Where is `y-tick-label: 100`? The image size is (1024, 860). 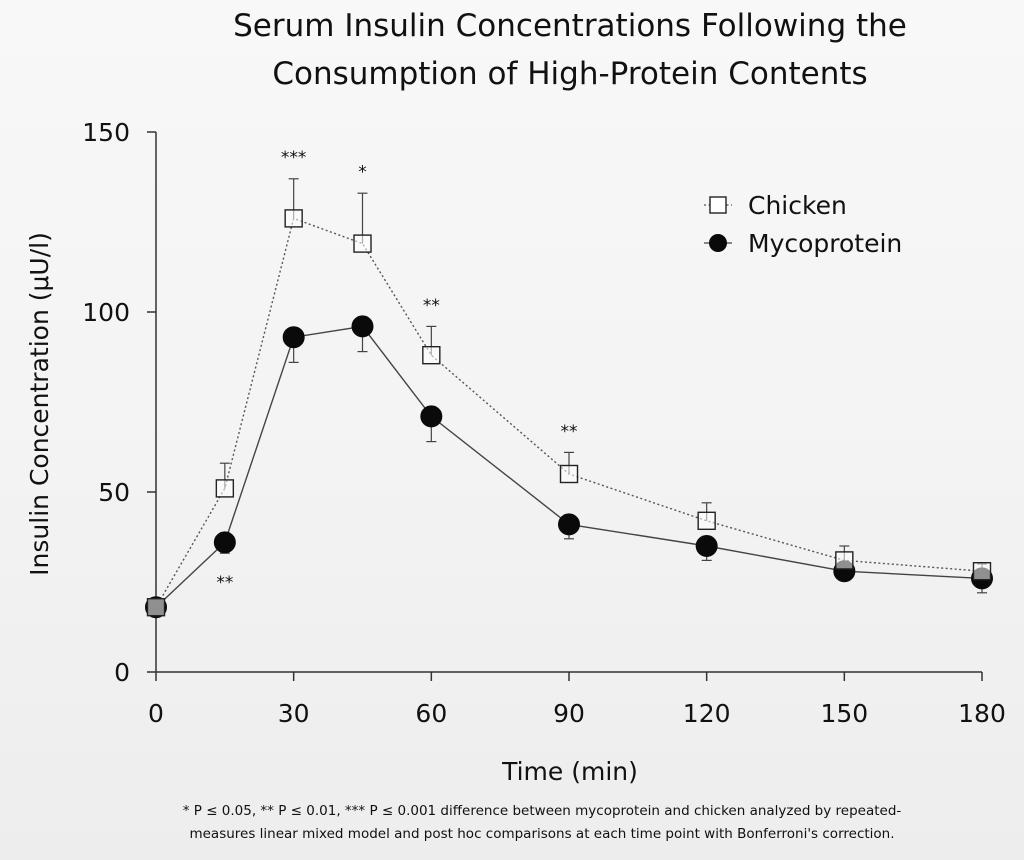 y-tick-label: 100 is located at coordinates (106, 312).